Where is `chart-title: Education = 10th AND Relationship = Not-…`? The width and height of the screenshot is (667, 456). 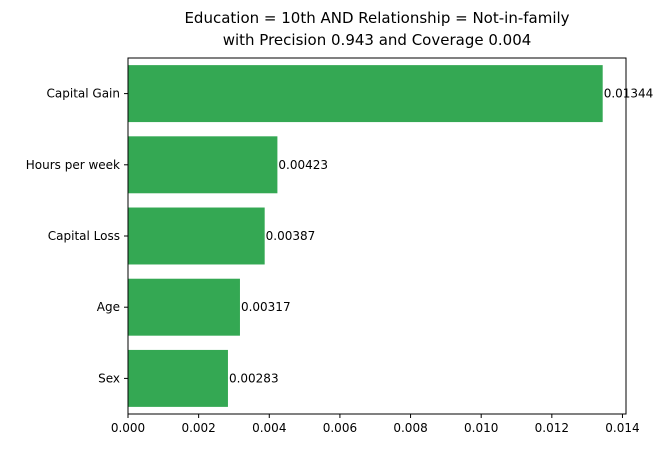
chart-title: Education = 10th AND Relationship = Not-… is located at coordinates (376, 18).